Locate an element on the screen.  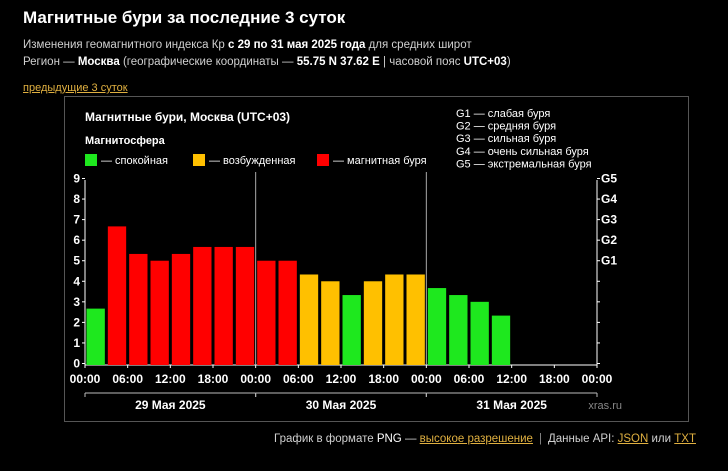
legend-title: Магнитосфера is located at coordinates (125, 141).